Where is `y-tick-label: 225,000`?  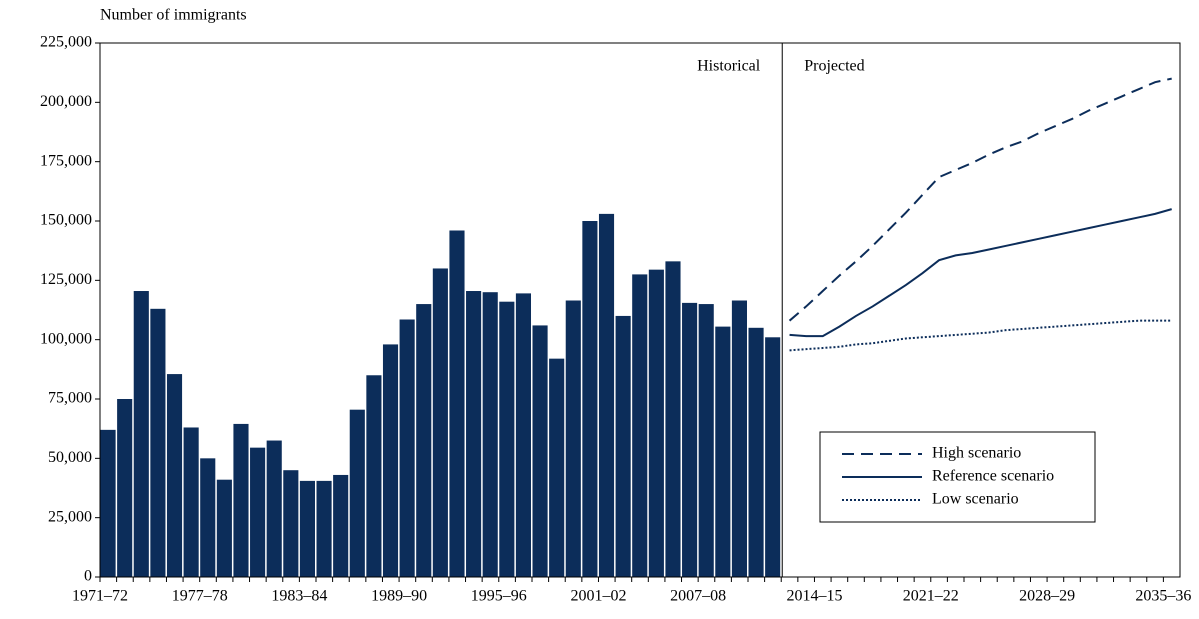
y-tick-label: 225,000 is located at coordinates (66, 42).